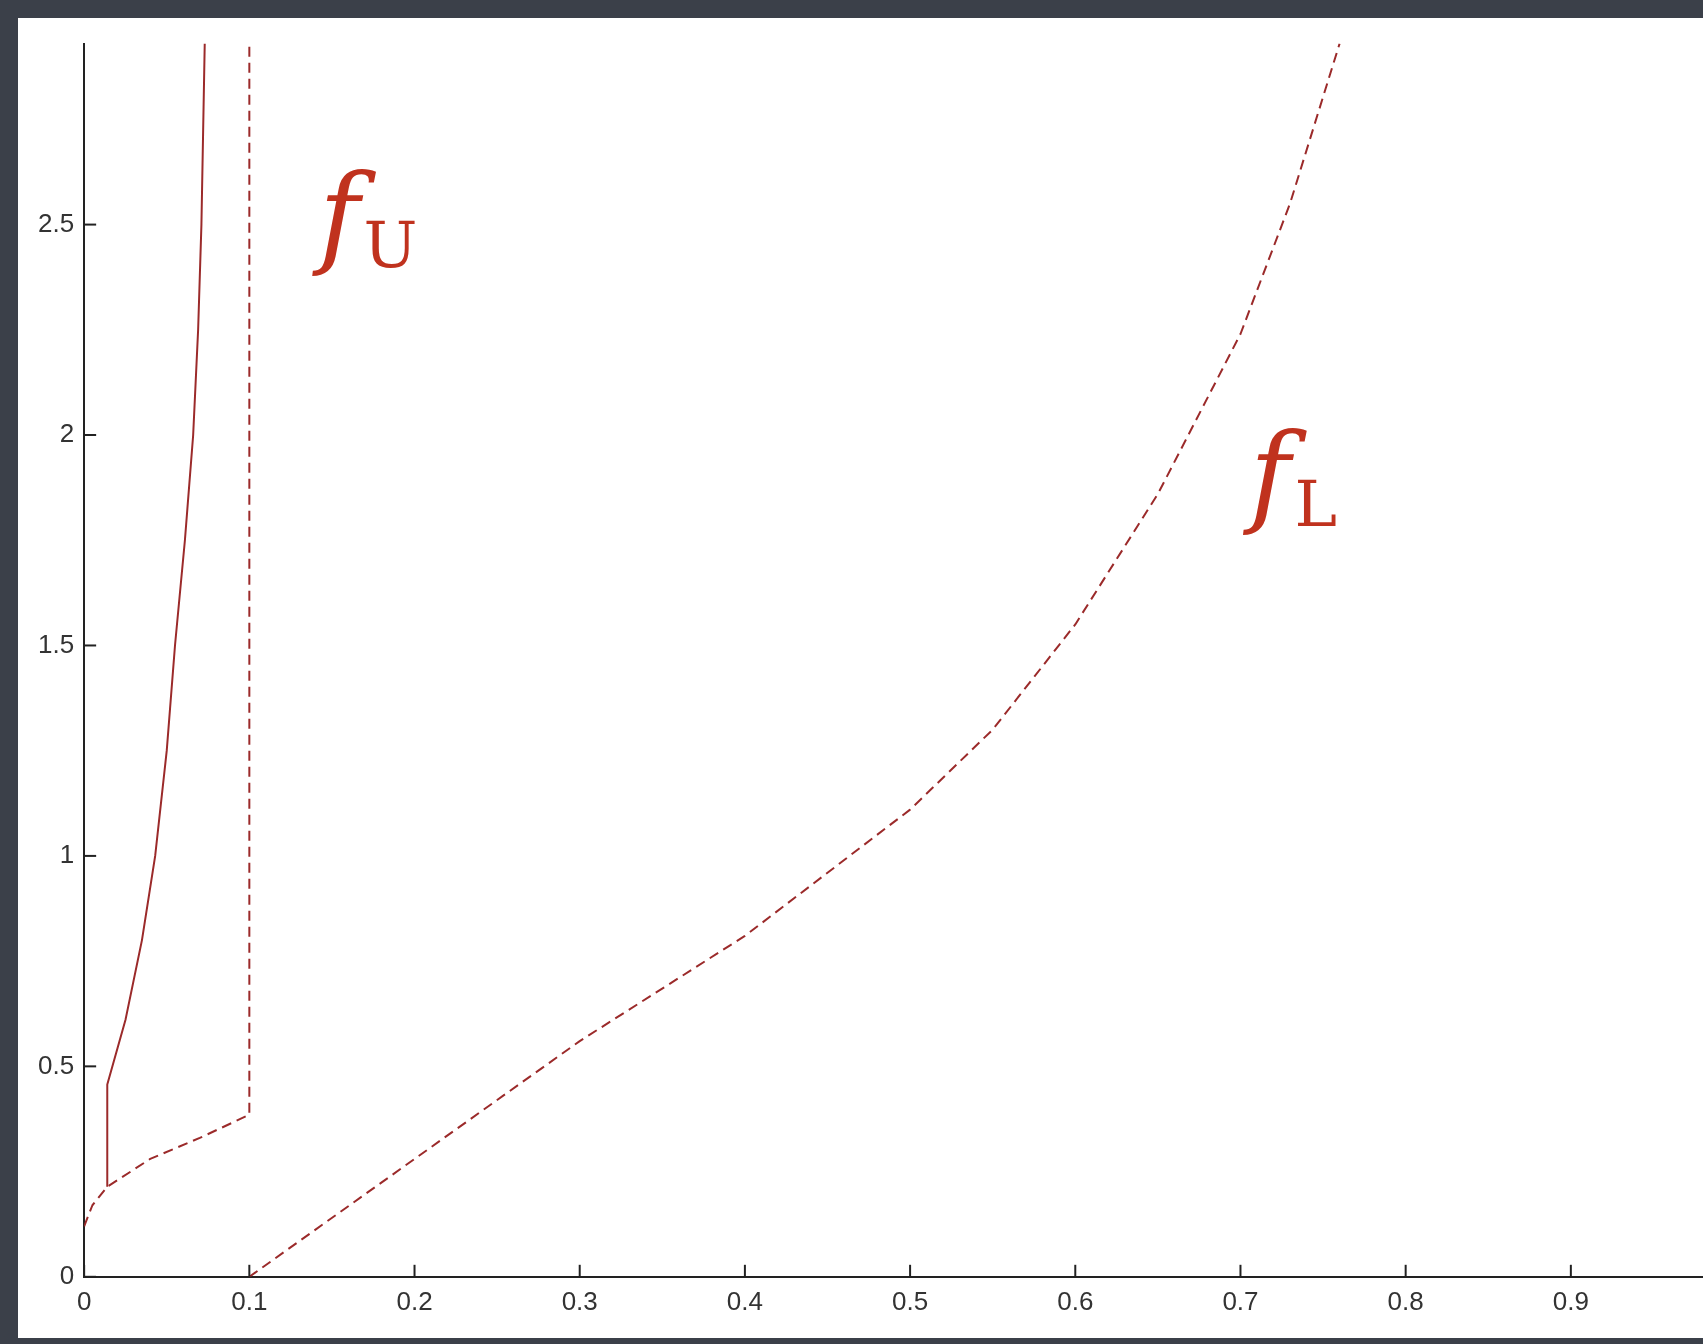 Image resolution: width=1703 pixels, height=1344 pixels. Describe the element at coordinates (56, 222) in the screenshot. I see `y-tick-label: 2.5` at that location.